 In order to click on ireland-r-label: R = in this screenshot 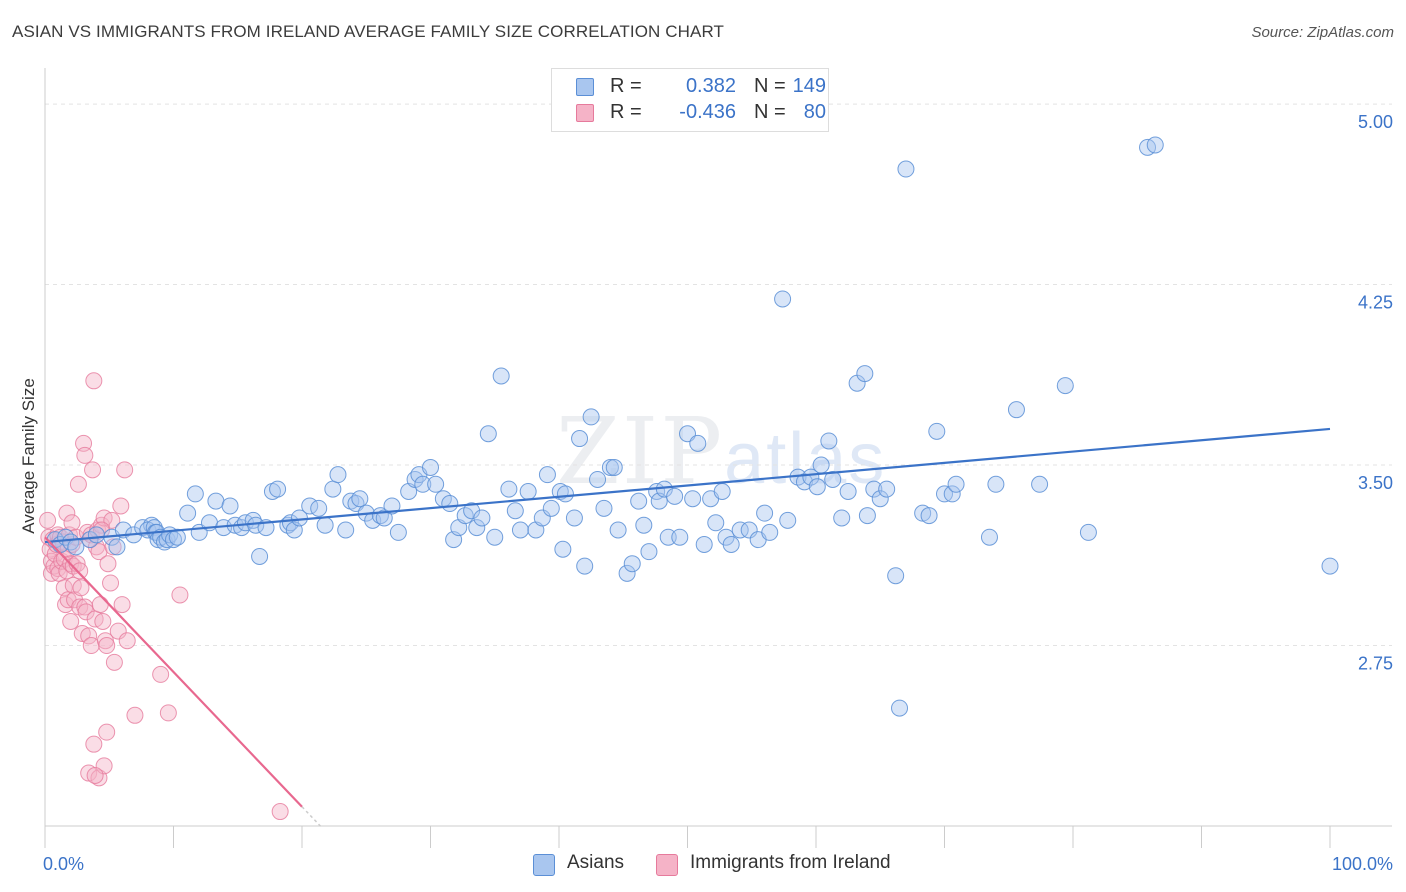, I will do `click(626, 112)`.